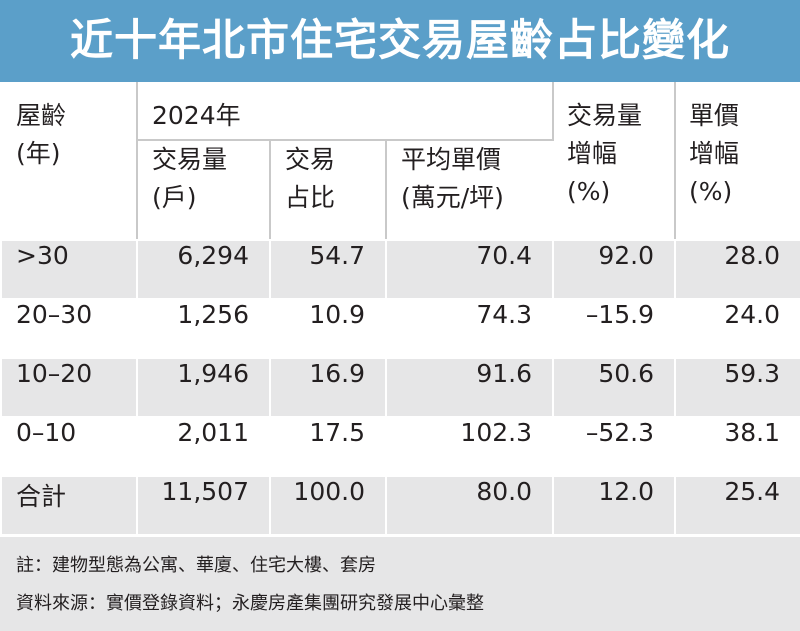 This screenshot has width=800, height=631. I want to click on row-price-change: 38.1, so click(737, 446).